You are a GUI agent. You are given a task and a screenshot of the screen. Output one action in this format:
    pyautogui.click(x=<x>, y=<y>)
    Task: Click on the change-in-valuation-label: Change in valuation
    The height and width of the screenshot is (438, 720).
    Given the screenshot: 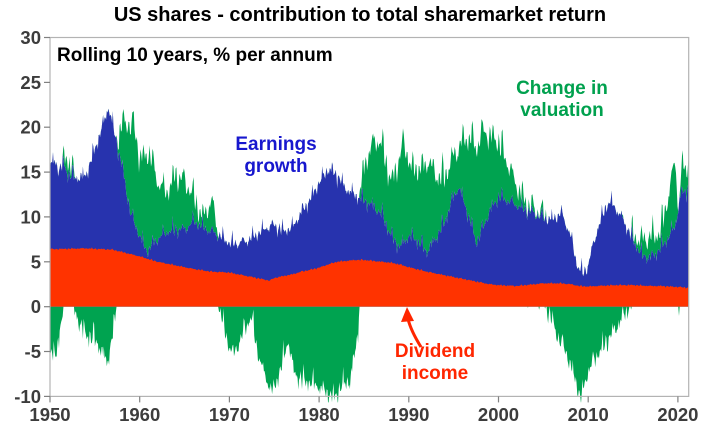 What is the action you would take?
    pyautogui.click(x=562, y=100)
    